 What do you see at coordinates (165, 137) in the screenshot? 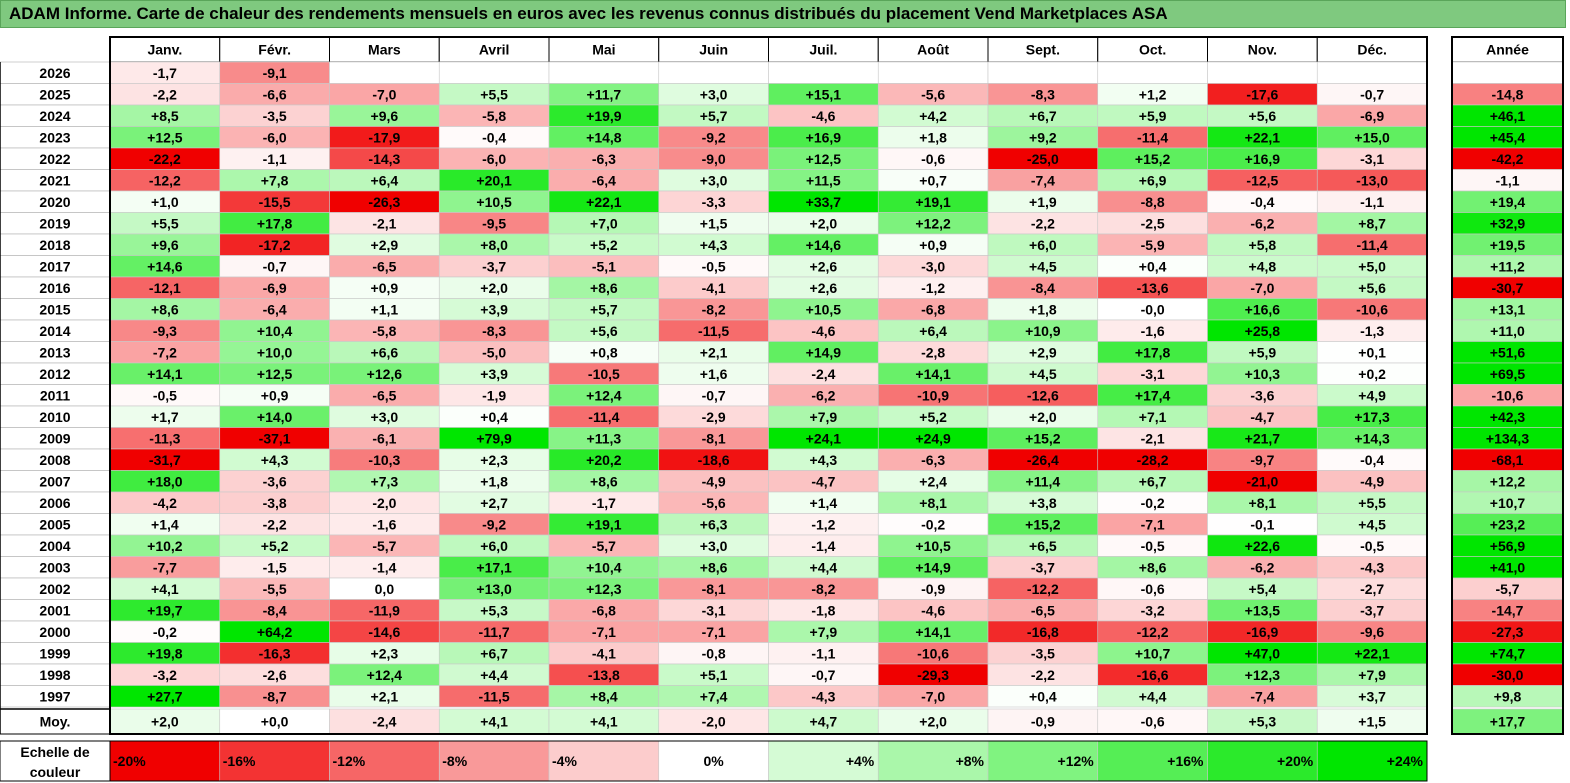
I see `heatmap-cell-value: +12,5` at bounding box center [165, 137].